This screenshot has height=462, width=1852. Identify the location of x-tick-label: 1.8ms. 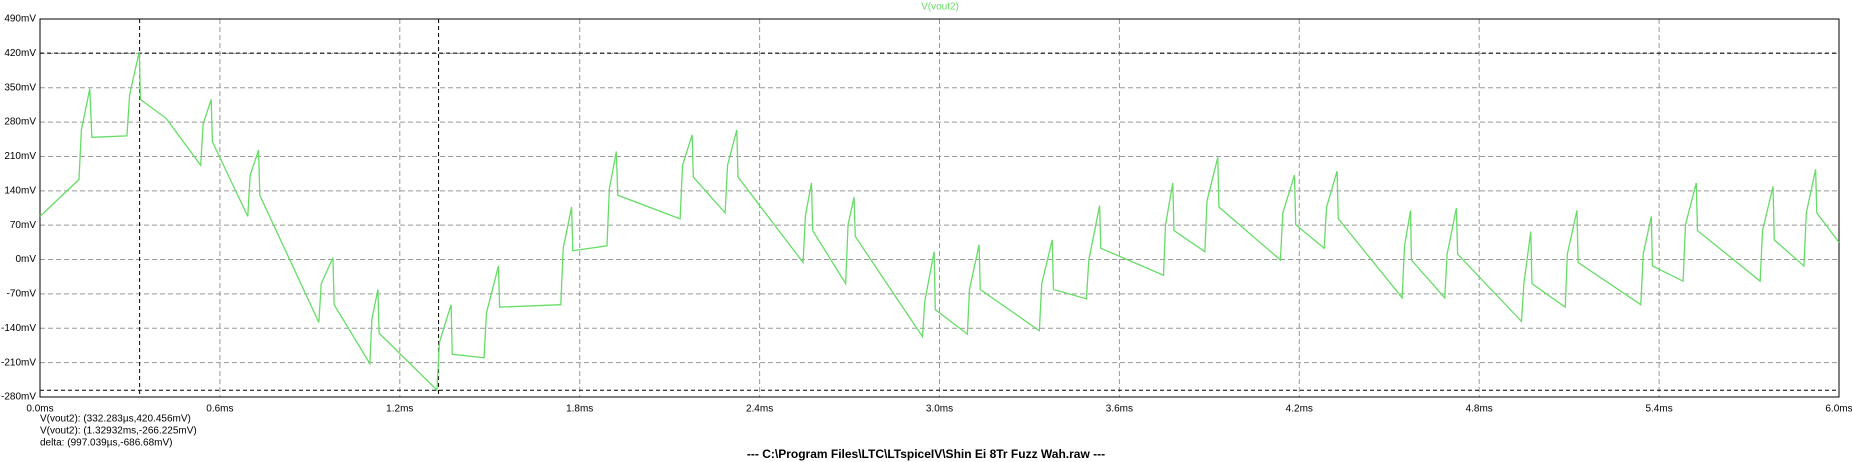
(579, 409).